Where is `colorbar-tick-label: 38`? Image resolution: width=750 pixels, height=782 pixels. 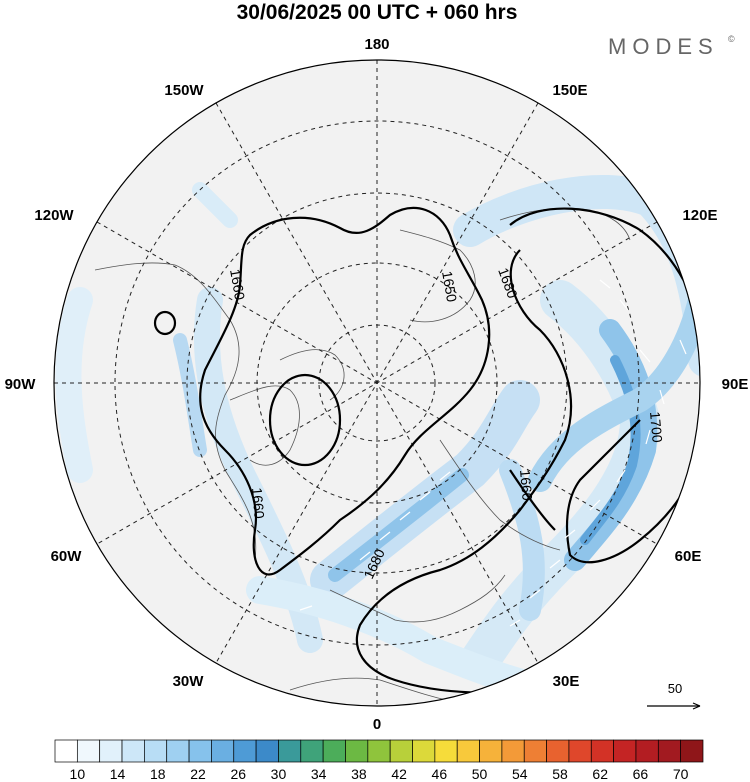 colorbar-tick-label: 38 is located at coordinates (359, 774).